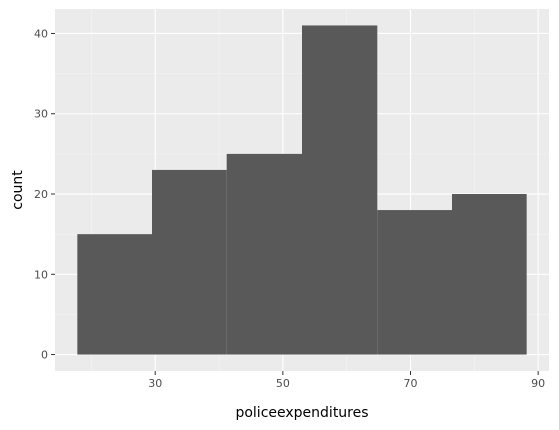 The image size is (559, 430). I want to click on x-tick-label: 90, so click(538, 383).